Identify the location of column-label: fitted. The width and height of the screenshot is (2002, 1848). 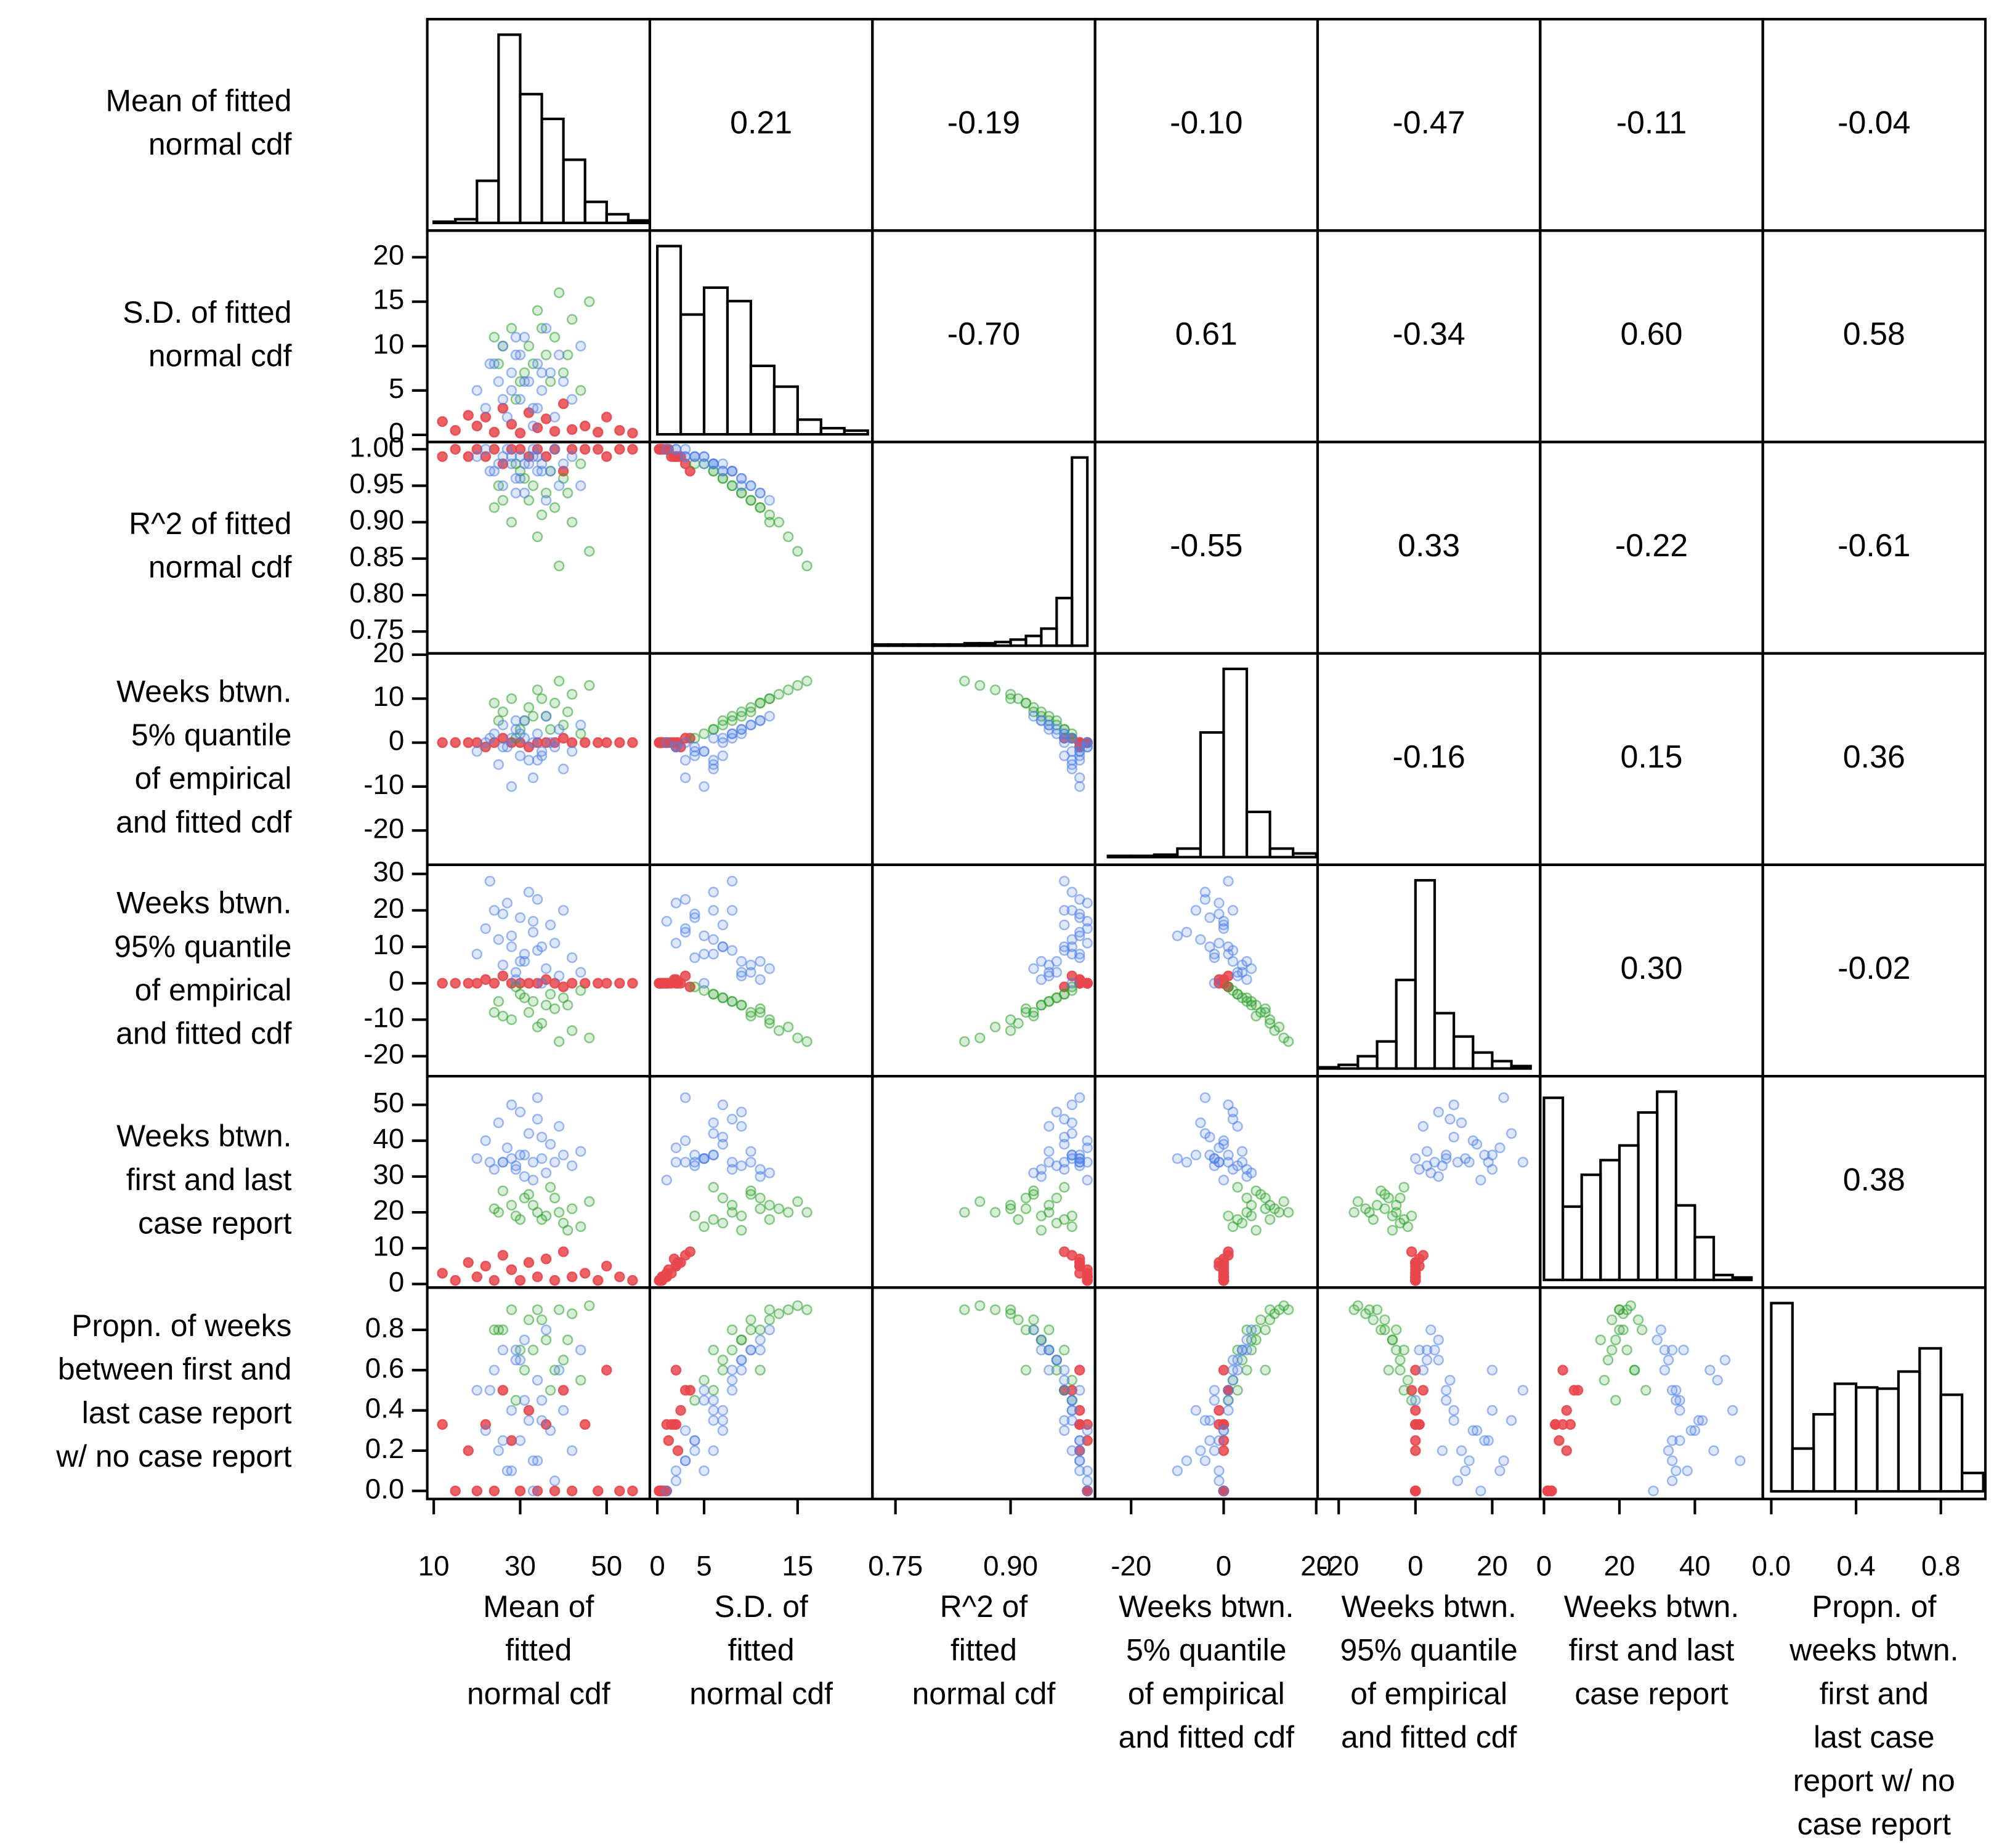
(538, 1650).